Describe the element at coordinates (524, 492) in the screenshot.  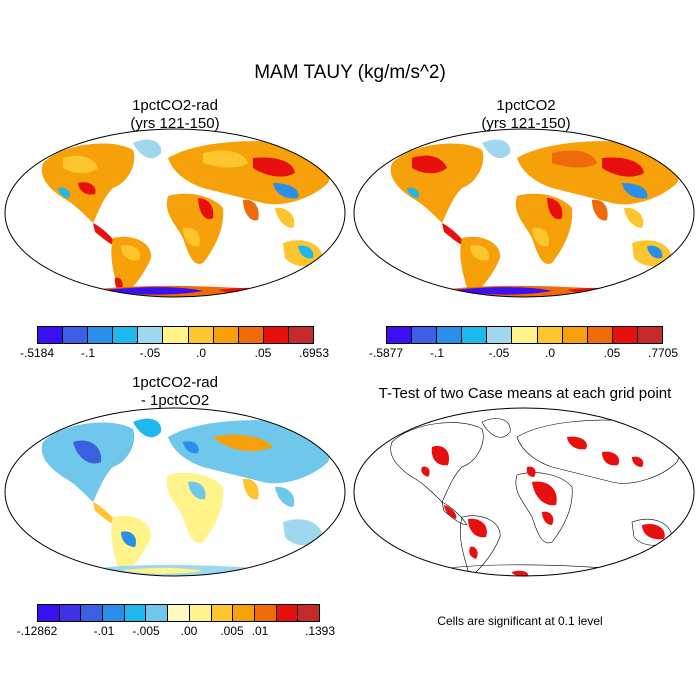
I see `map-panel4` at that location.